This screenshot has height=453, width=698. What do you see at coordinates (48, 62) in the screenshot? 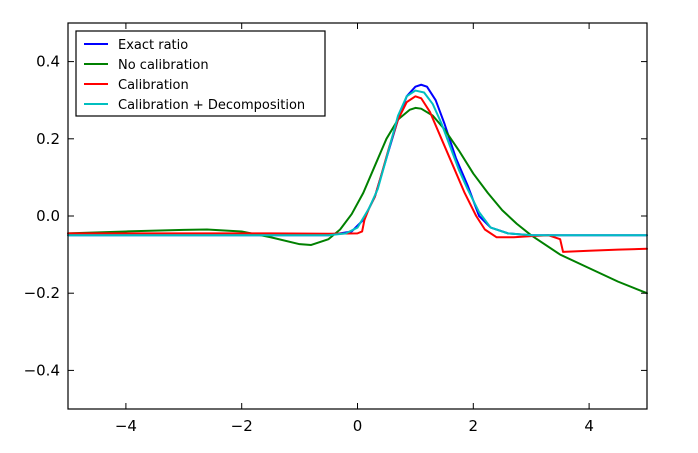
I see `y-tick-label: 0.4` at bounding box center [48, 62].